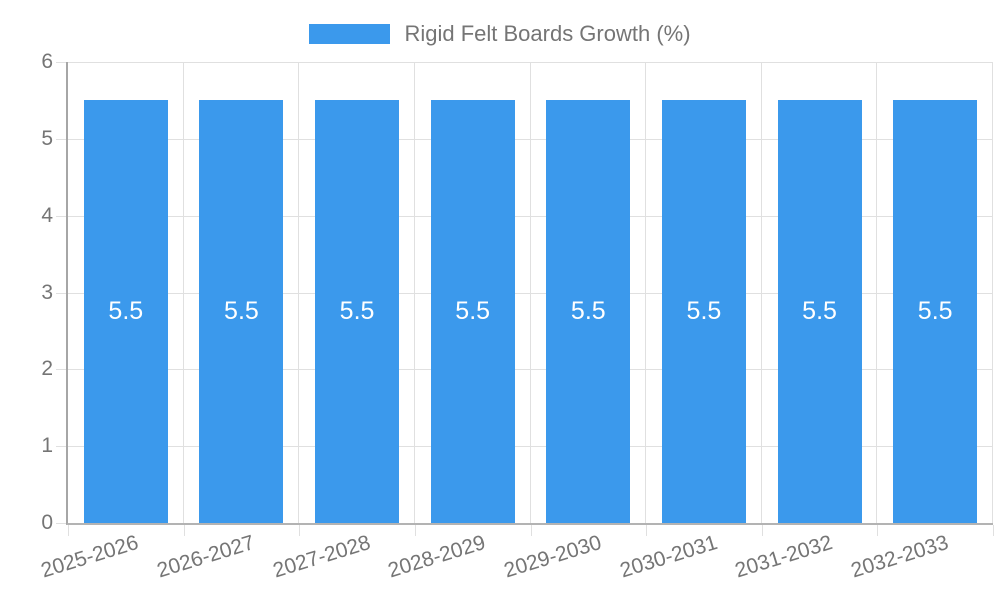  Describe the element at coordinates (784, 557) in the screenshot. I see `x-axis-label: 2031-2032` at that location.